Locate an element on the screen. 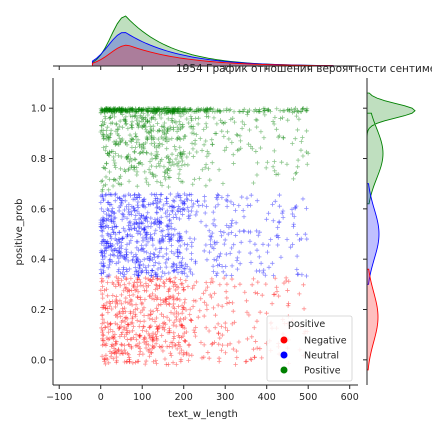 This screenshot has width=432, height=432. x-axis-label: text_w_length is located at coordinates (203, 414).